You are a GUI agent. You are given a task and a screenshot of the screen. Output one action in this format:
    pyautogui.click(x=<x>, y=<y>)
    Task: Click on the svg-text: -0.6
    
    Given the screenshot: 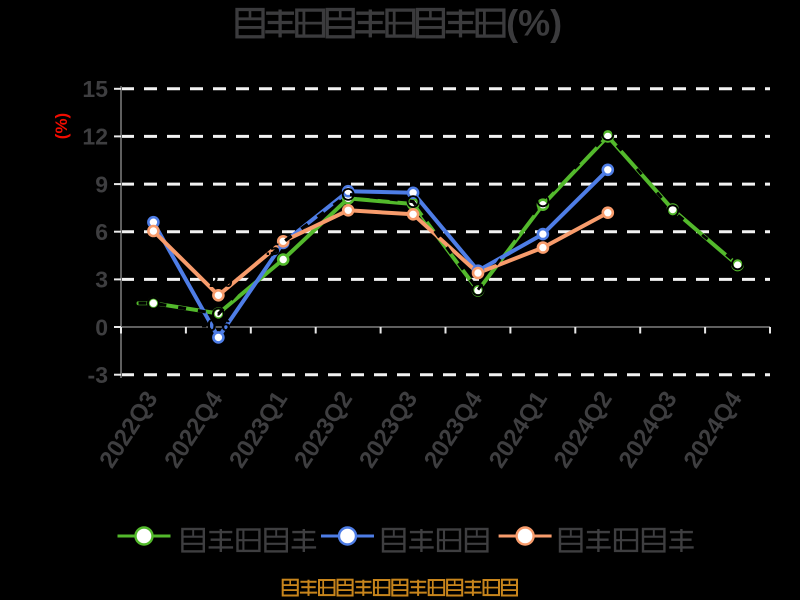 What is the action you would take?
    pyautogui.click(x=215, y=325)
    